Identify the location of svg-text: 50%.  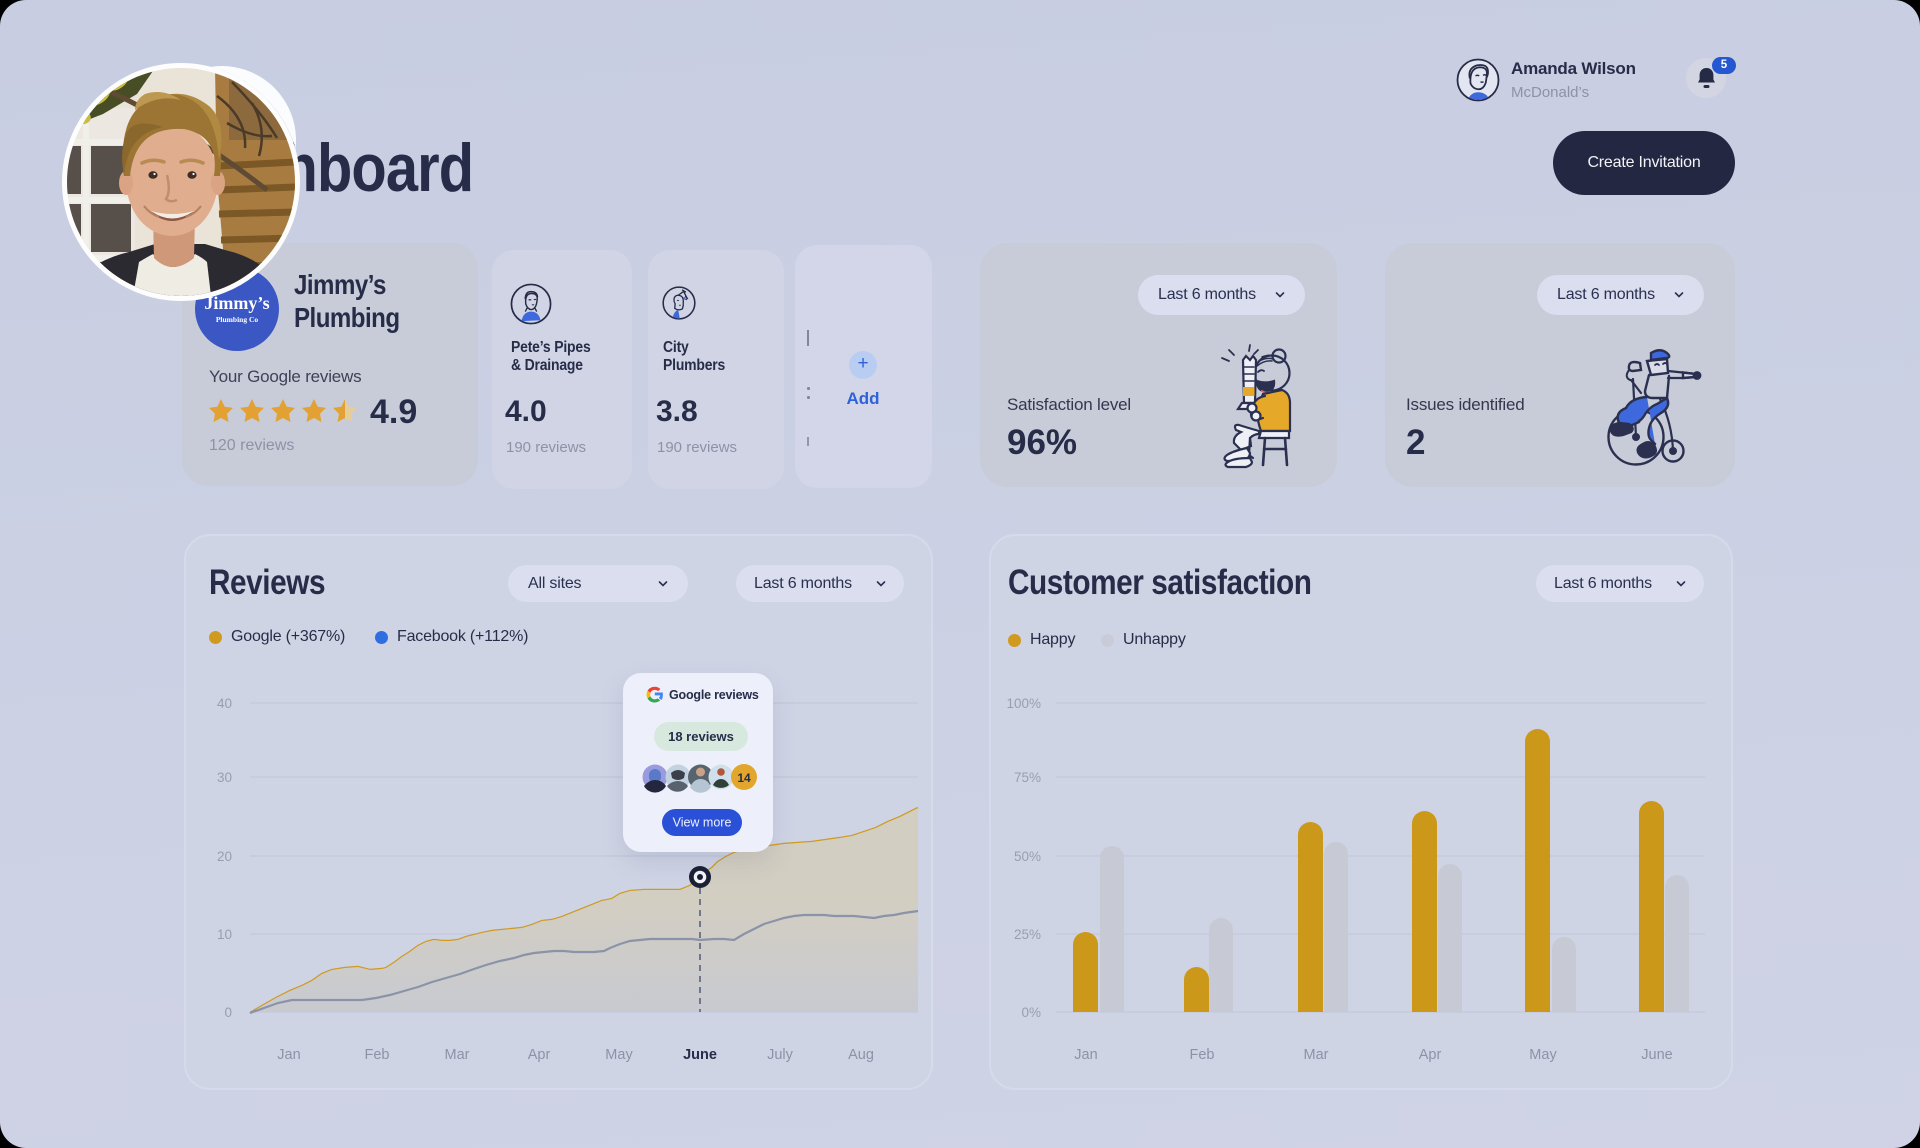
(1027, 856).